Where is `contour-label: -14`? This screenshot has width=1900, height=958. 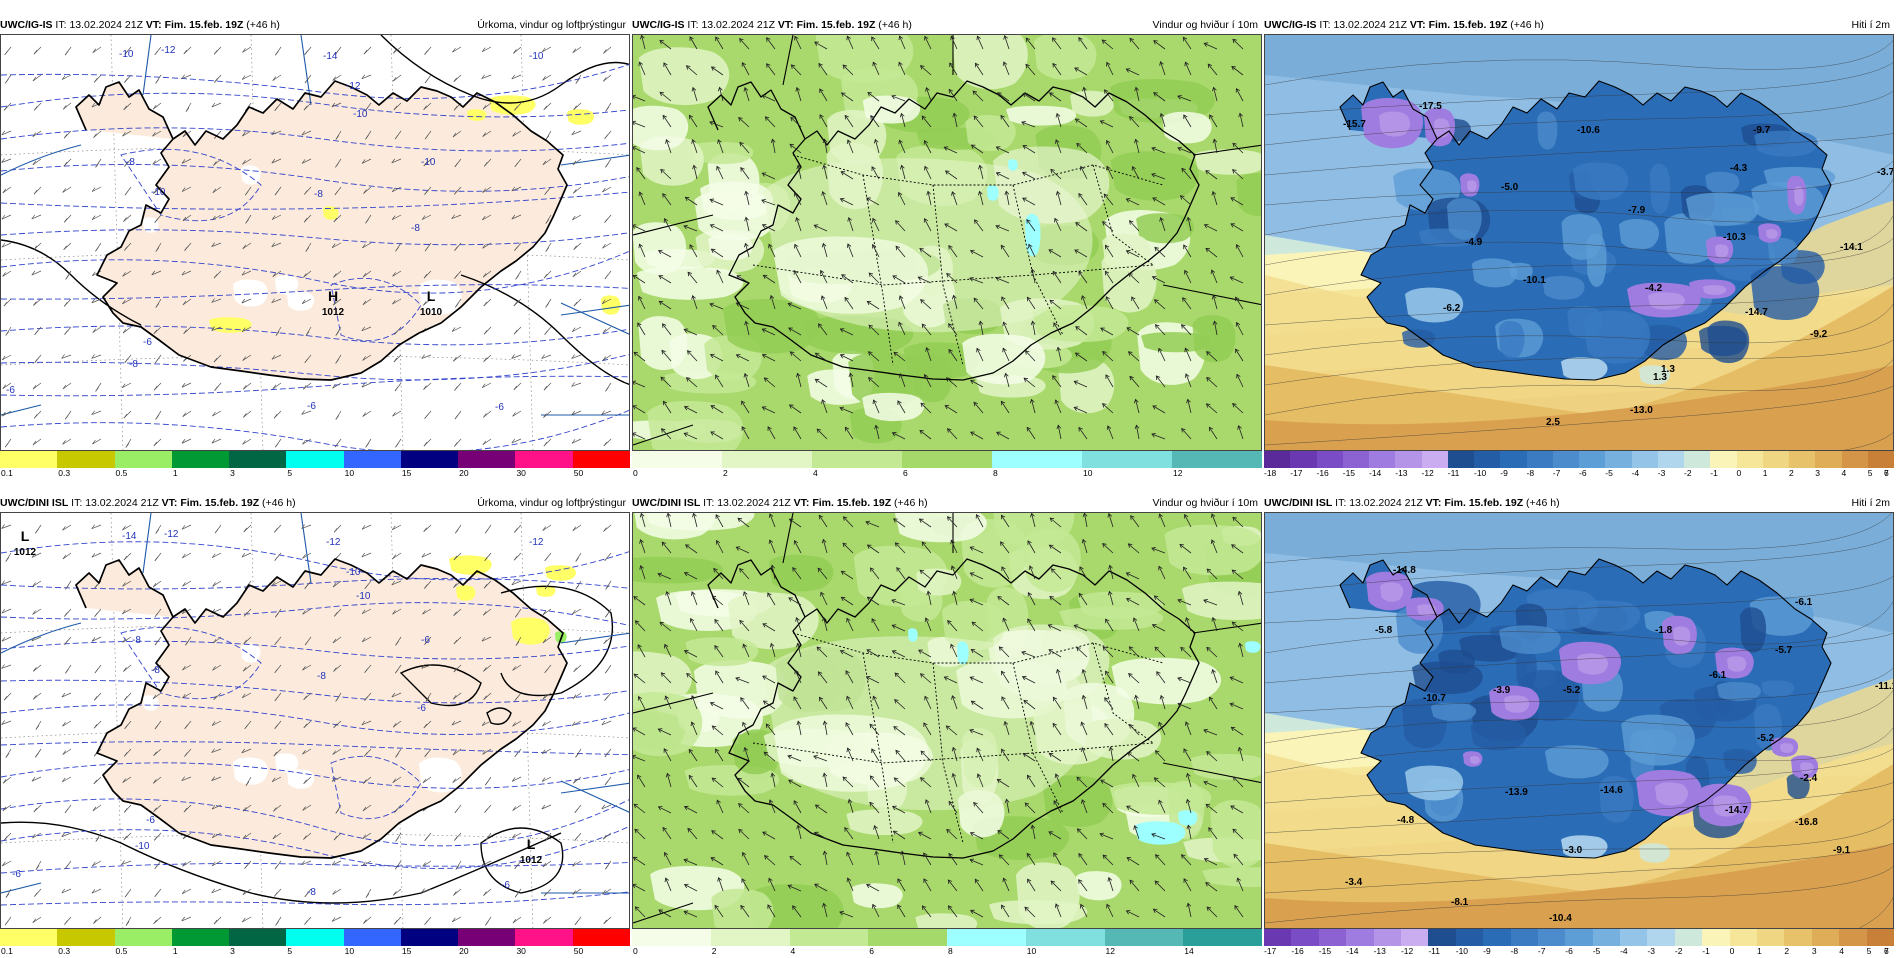 contour-label: -14 is located at coordinates (129, 536).